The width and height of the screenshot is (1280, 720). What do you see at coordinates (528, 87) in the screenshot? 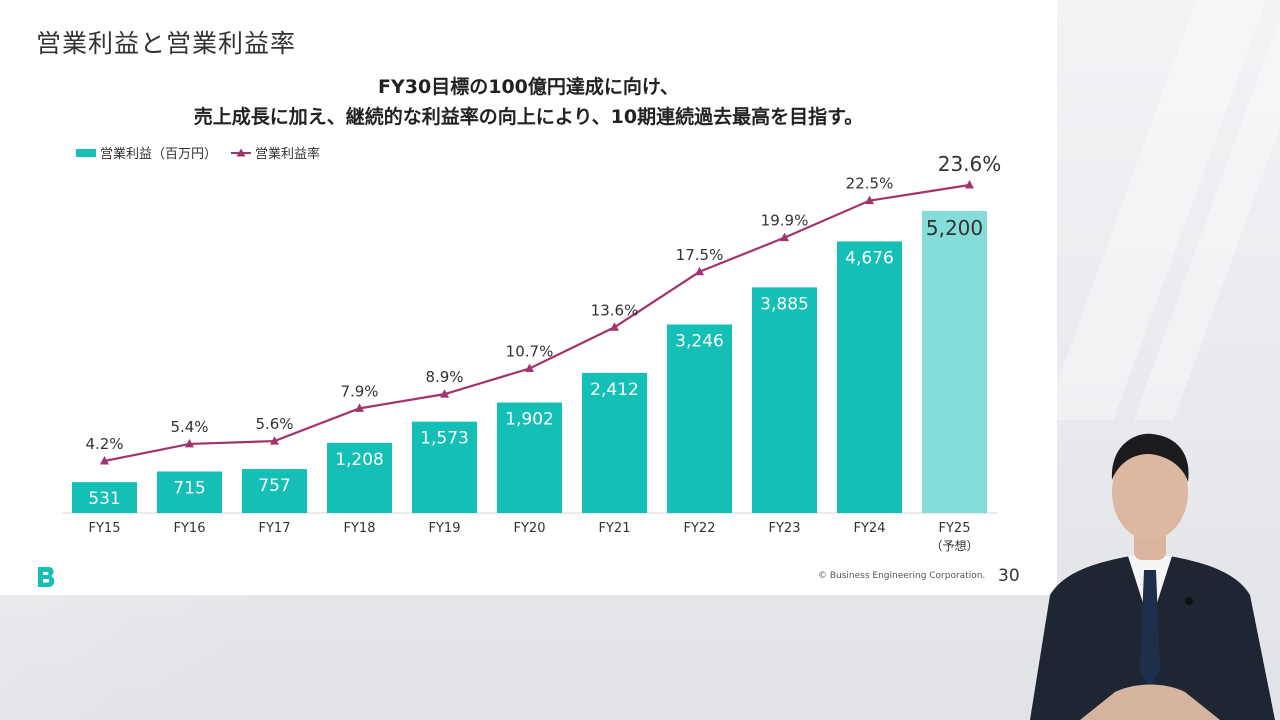
I see `slide-subtitle-line1: FY30目標の100億円達成に向け、` at bounding box center [528, 87].